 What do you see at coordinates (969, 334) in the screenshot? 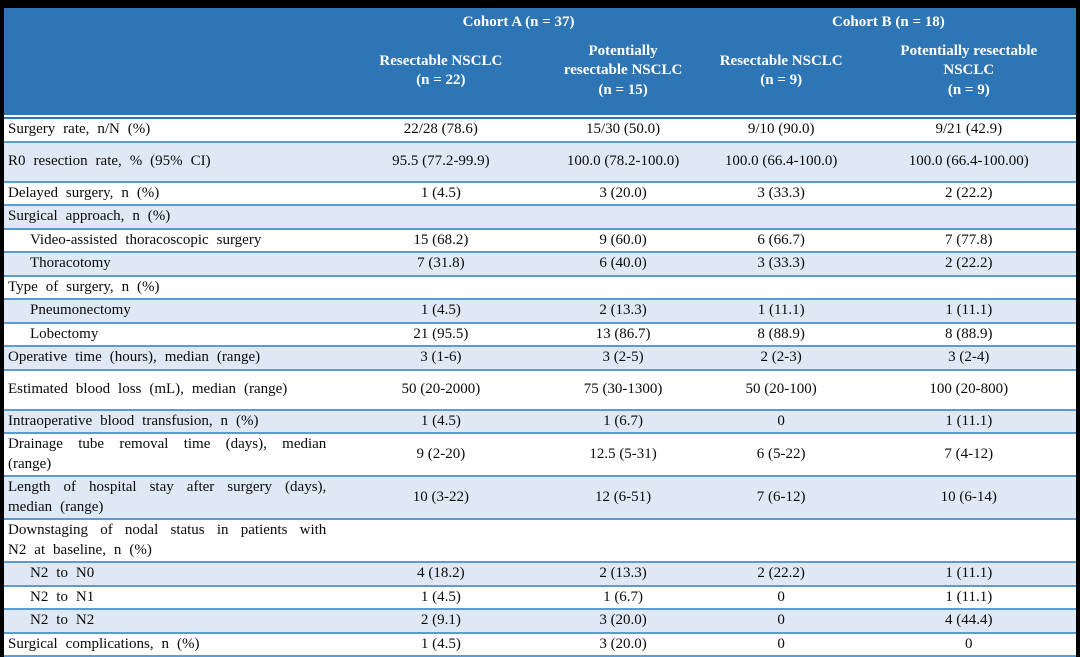
I see `value-cell: 8 (88.9)` at bounding box center [969, 334].